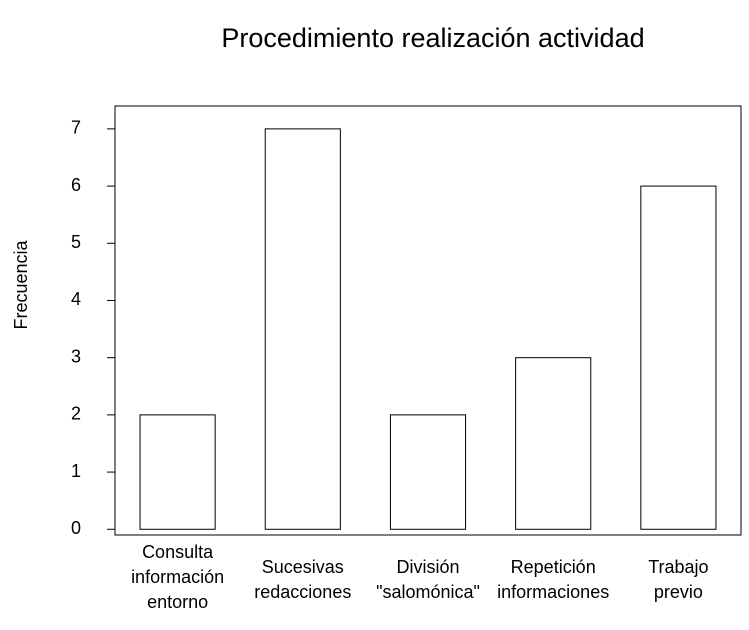  Describe the element at coordinates (76, 128) in the screenshot. I see `y-tick-label: 7` at that location.